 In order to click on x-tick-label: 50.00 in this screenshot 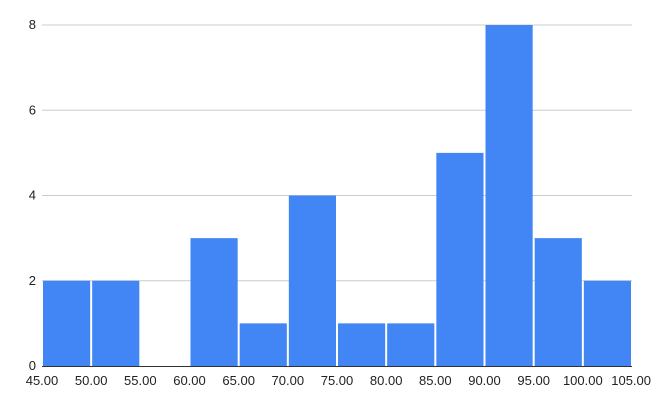, I will do `click(91, 380)`.